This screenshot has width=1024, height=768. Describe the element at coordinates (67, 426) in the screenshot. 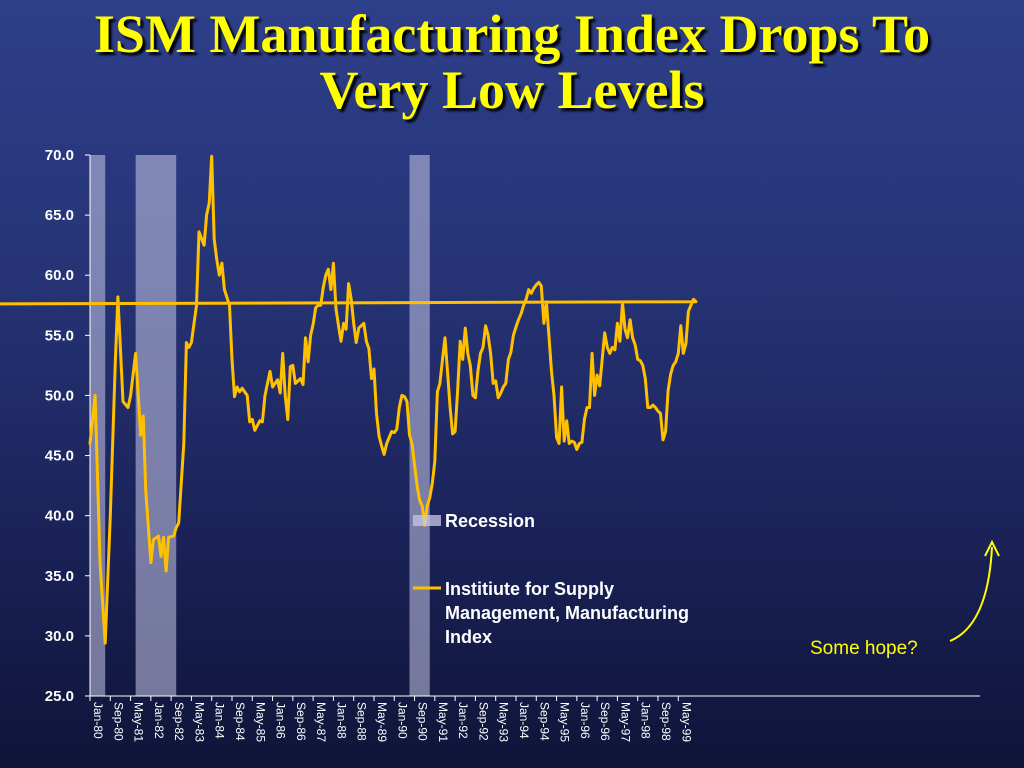

I see `y-ticks: 70.0 65.0 60.0 55.0 50.0 45.0 40.0 35.0 30.0 25.0` at that location.